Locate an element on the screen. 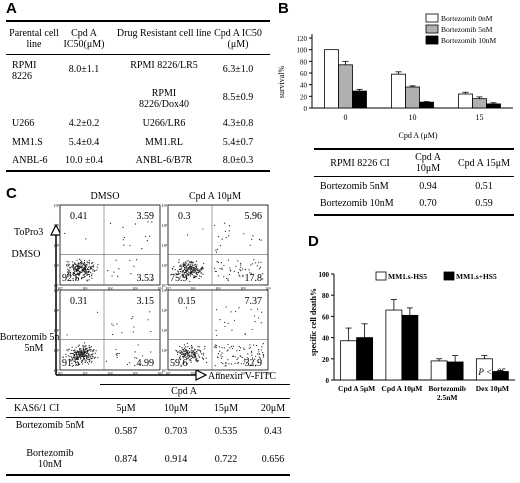 This screenshot has width=520, height=483. y-tick-label: 40 is located at coordinates (304, 86).